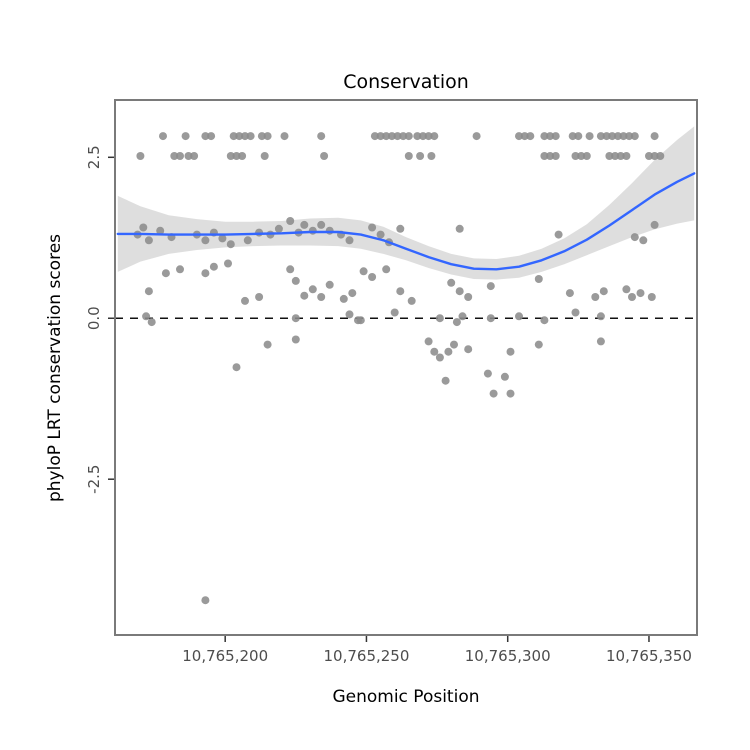  What do you see at coordinates (94, 318) in the screenshot?
I see `y-tick-label: 0.0` at bounding box center [94, 318].